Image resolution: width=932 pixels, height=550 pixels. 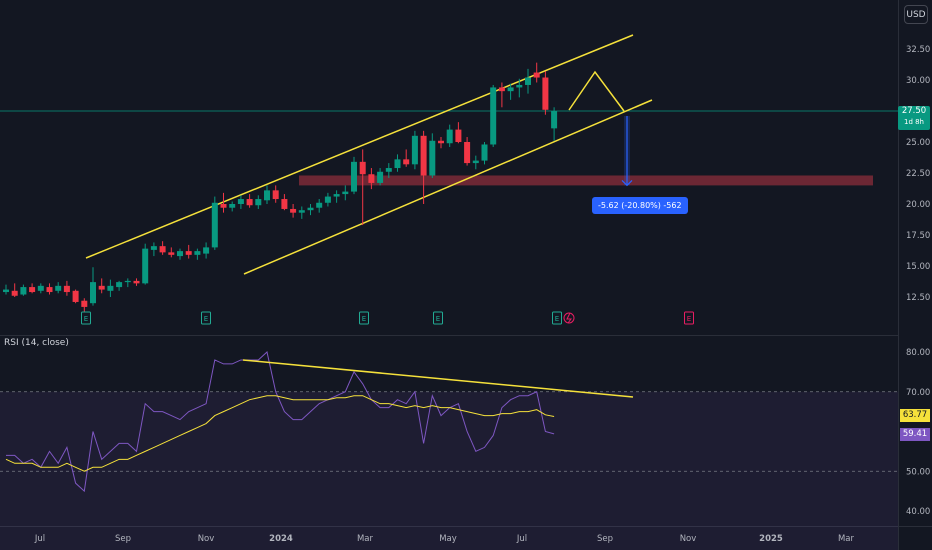 What do you see at coordinates (448, 539) in the screenshot?
I see `time-tick-label: May` at bounding box center [448, 539].